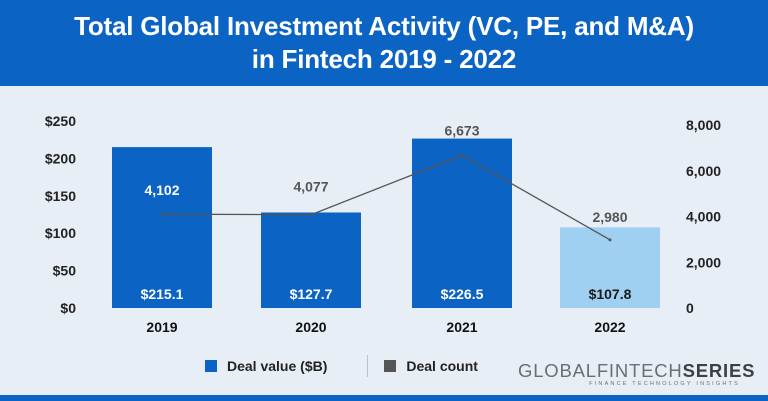 The image size is (768, 401). I want to click on bar-value-label: $127.7, so click(311, 294).